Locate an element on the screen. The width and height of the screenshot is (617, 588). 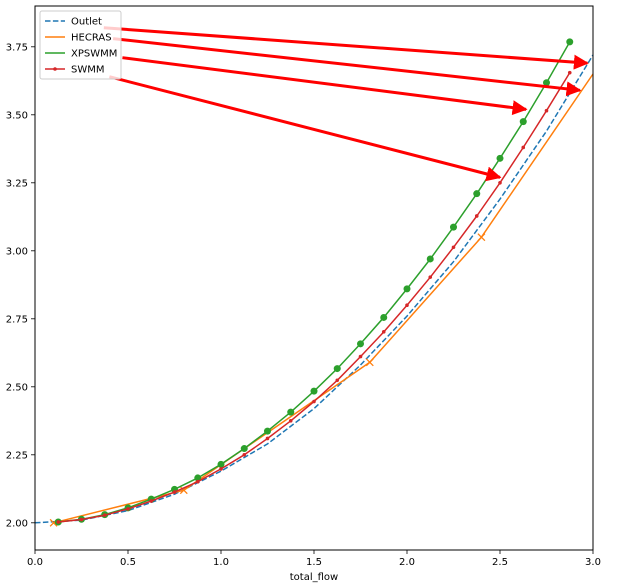
legend: Outlet HECRAS XPSWMM SWMM is located at coordinates (80, 45).